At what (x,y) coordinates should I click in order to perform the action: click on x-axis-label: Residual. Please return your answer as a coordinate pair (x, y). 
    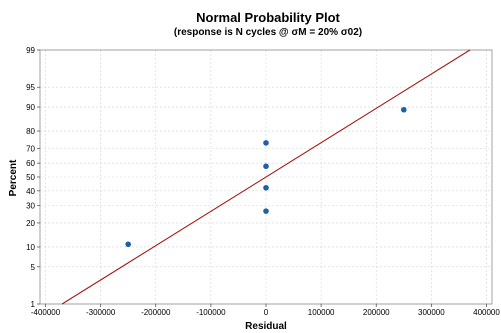
    Looking at the image, I should click on (266, 326).